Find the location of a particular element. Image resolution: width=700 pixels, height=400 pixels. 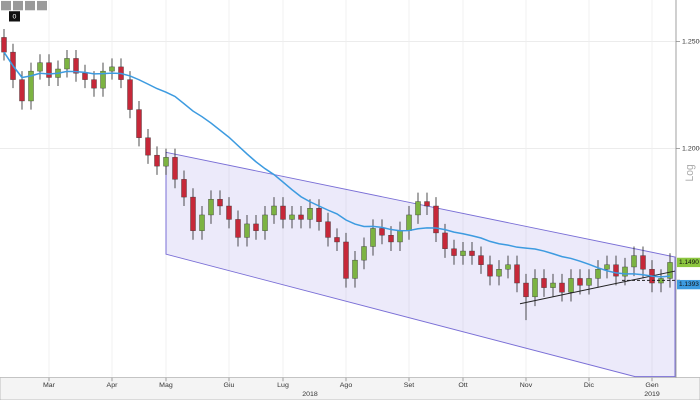

x-tick-label: Ago is located at coordinates (346, 385).